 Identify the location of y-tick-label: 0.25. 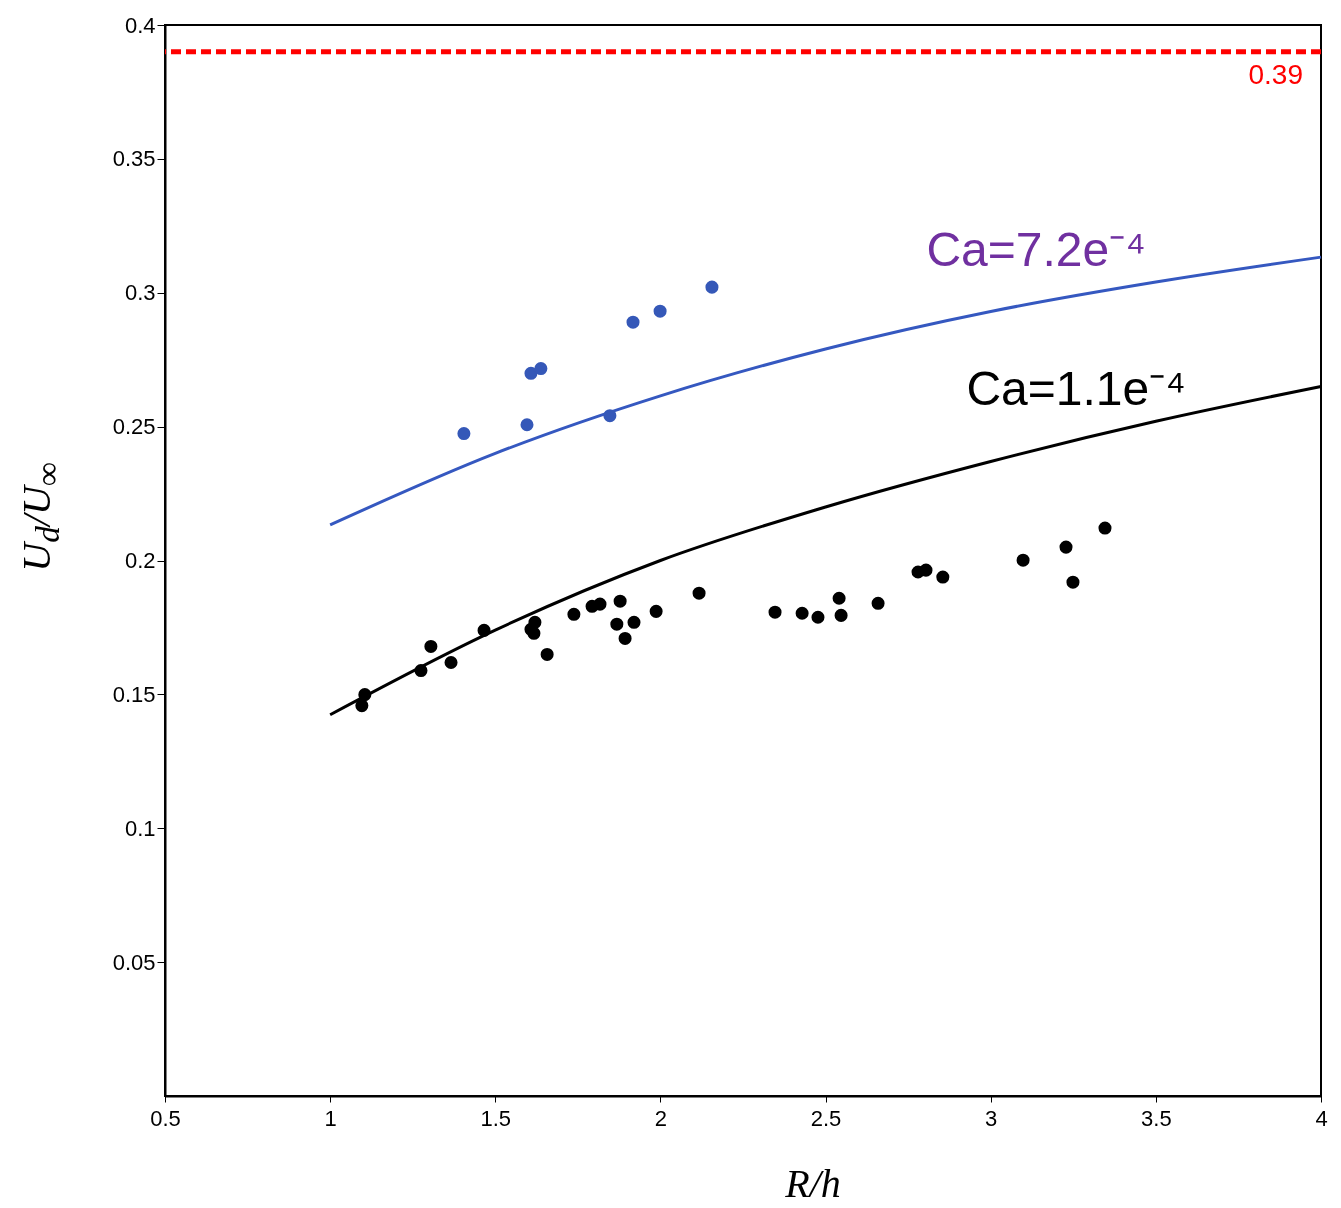
(134, 427).